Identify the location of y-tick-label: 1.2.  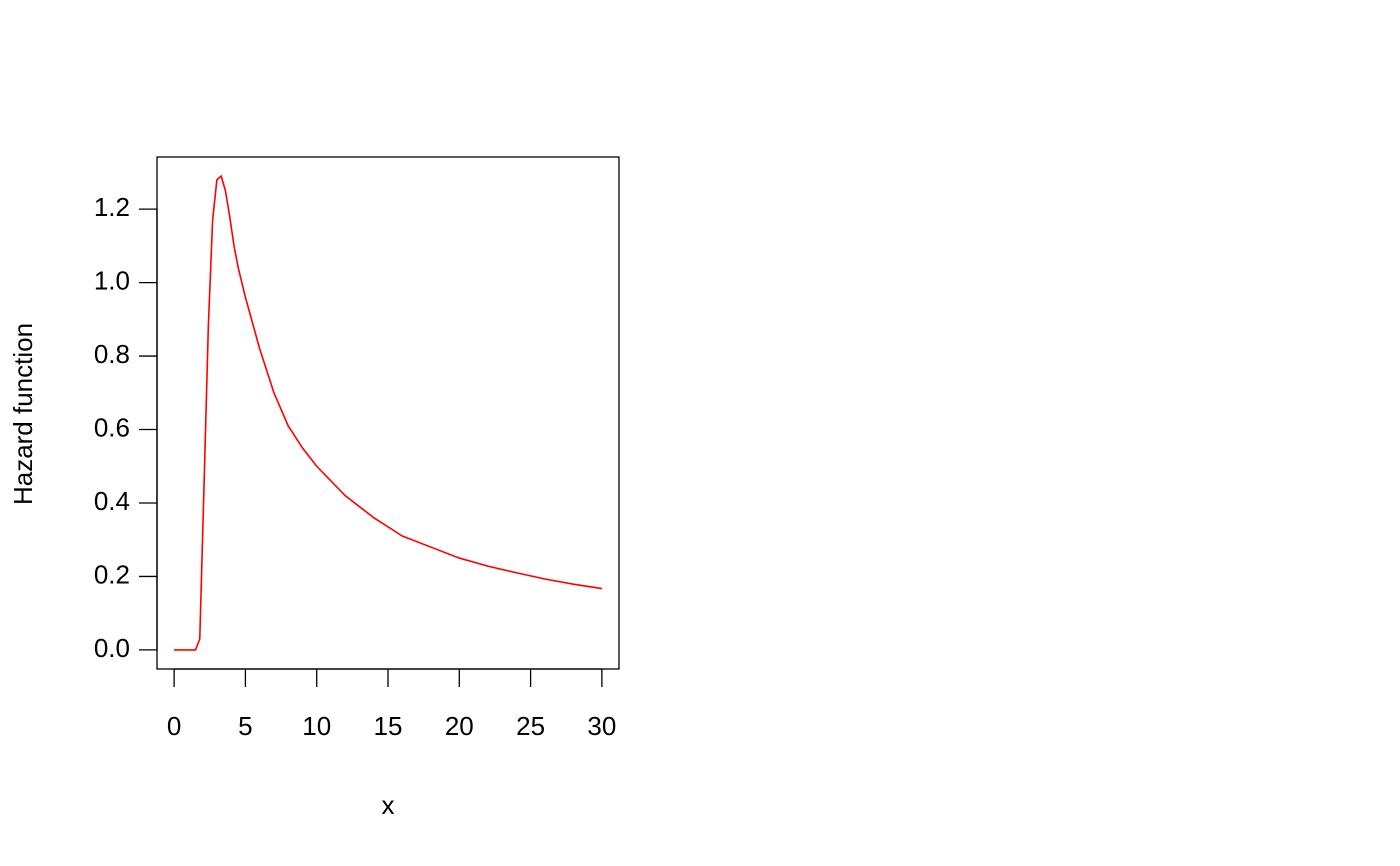
(112, 207).